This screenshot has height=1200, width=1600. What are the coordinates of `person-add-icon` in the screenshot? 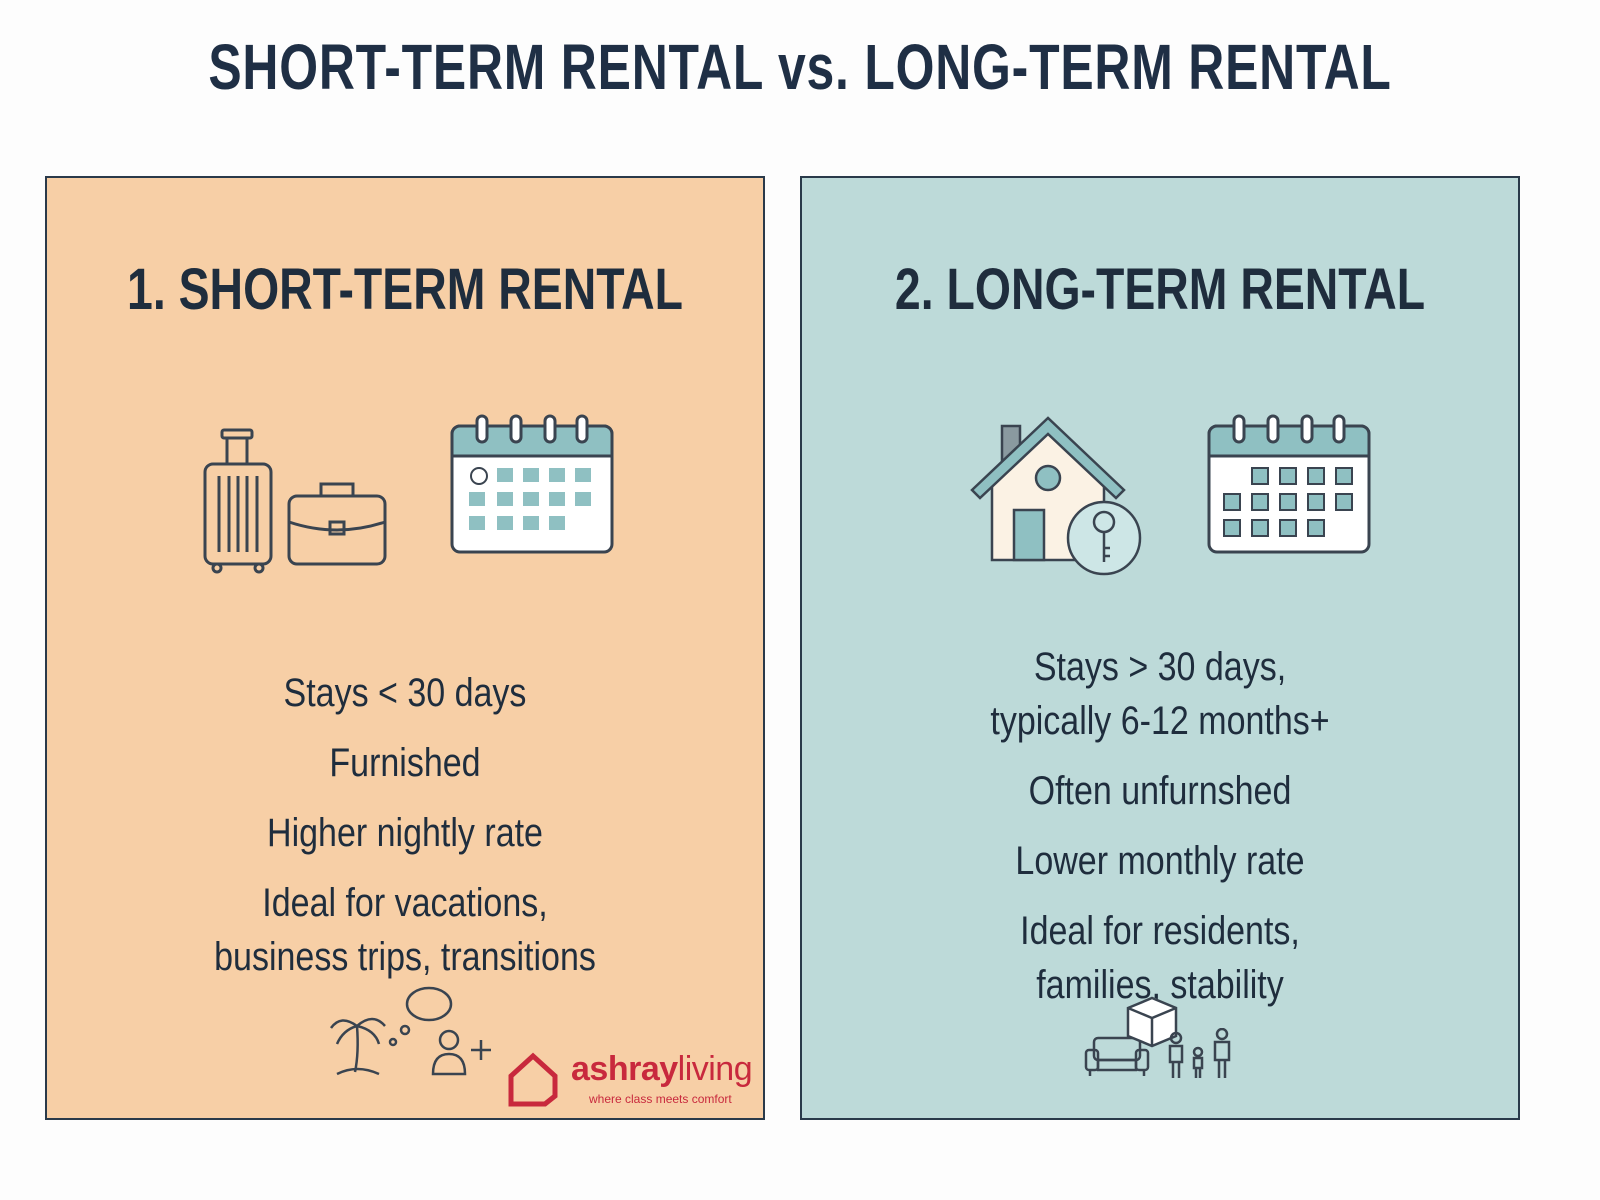 It's located at (461, 1052).